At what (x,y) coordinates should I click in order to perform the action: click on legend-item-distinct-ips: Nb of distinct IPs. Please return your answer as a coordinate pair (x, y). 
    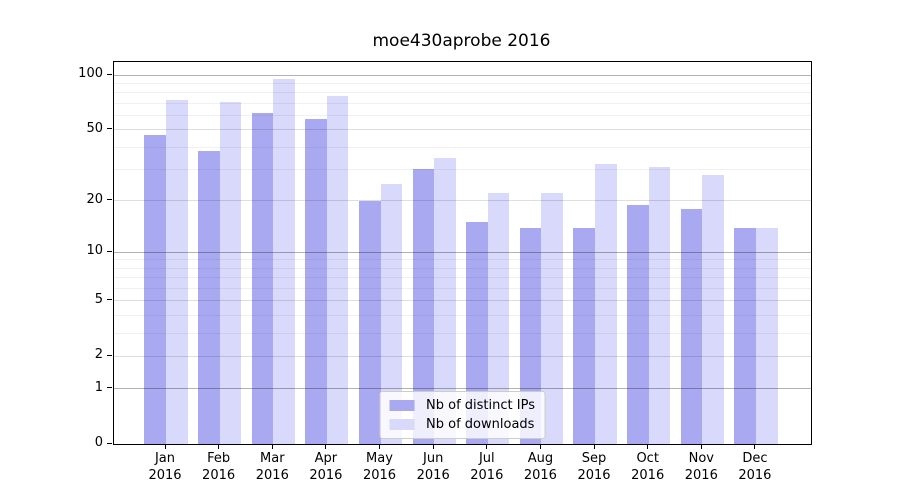
    Looking at the image, I should click on (462, 405).